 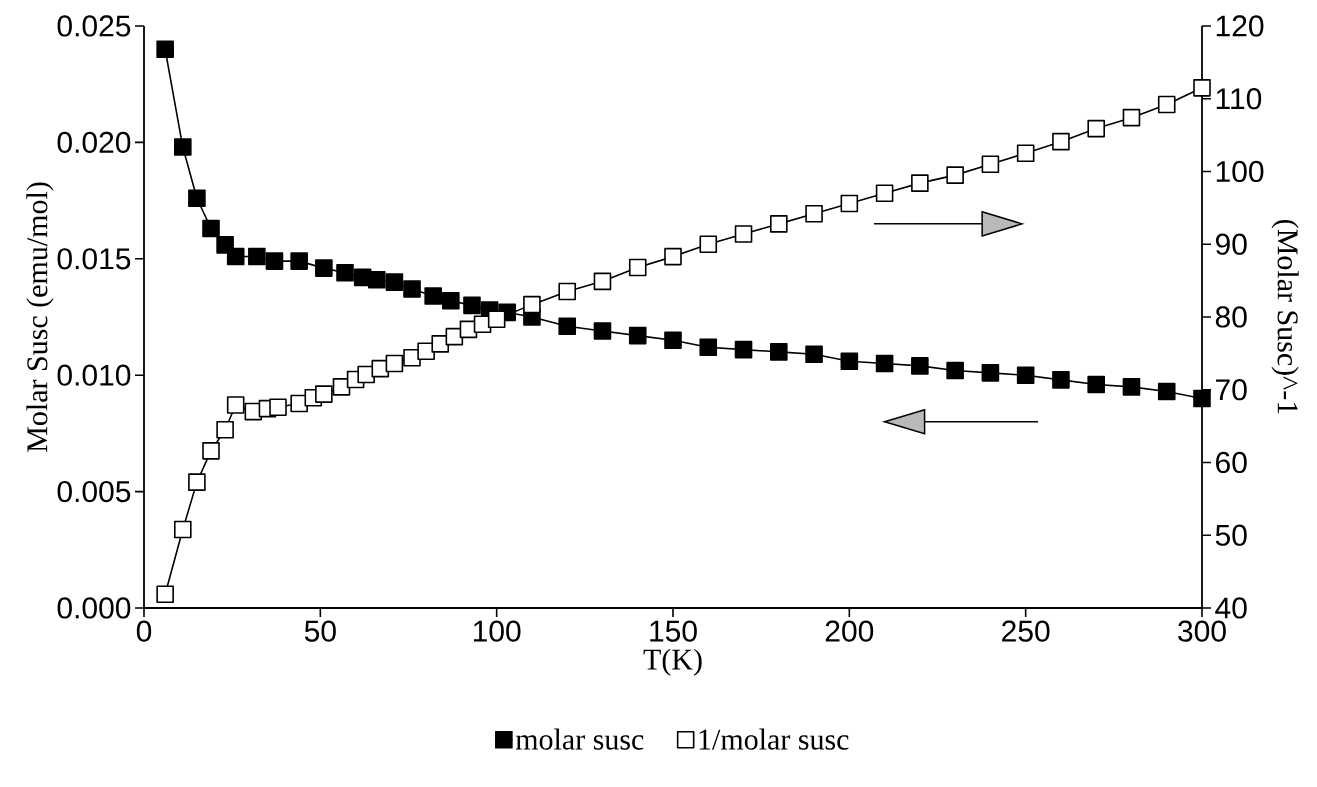 What do you see at coordinates (1026, 631) in the screenshot?
I see `x-tick-label: 250` at bounding box center [1026, 631].